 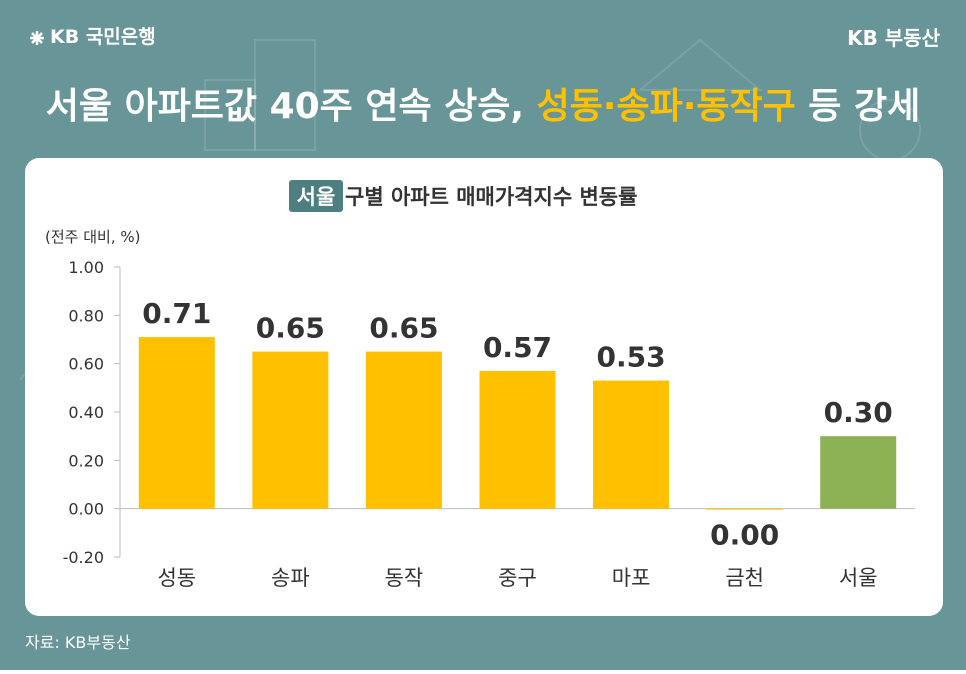 What do you see at coordinates (517, 347) in the screenshot?
I see `value-label: 0.57` at bounding box center [517, 347].